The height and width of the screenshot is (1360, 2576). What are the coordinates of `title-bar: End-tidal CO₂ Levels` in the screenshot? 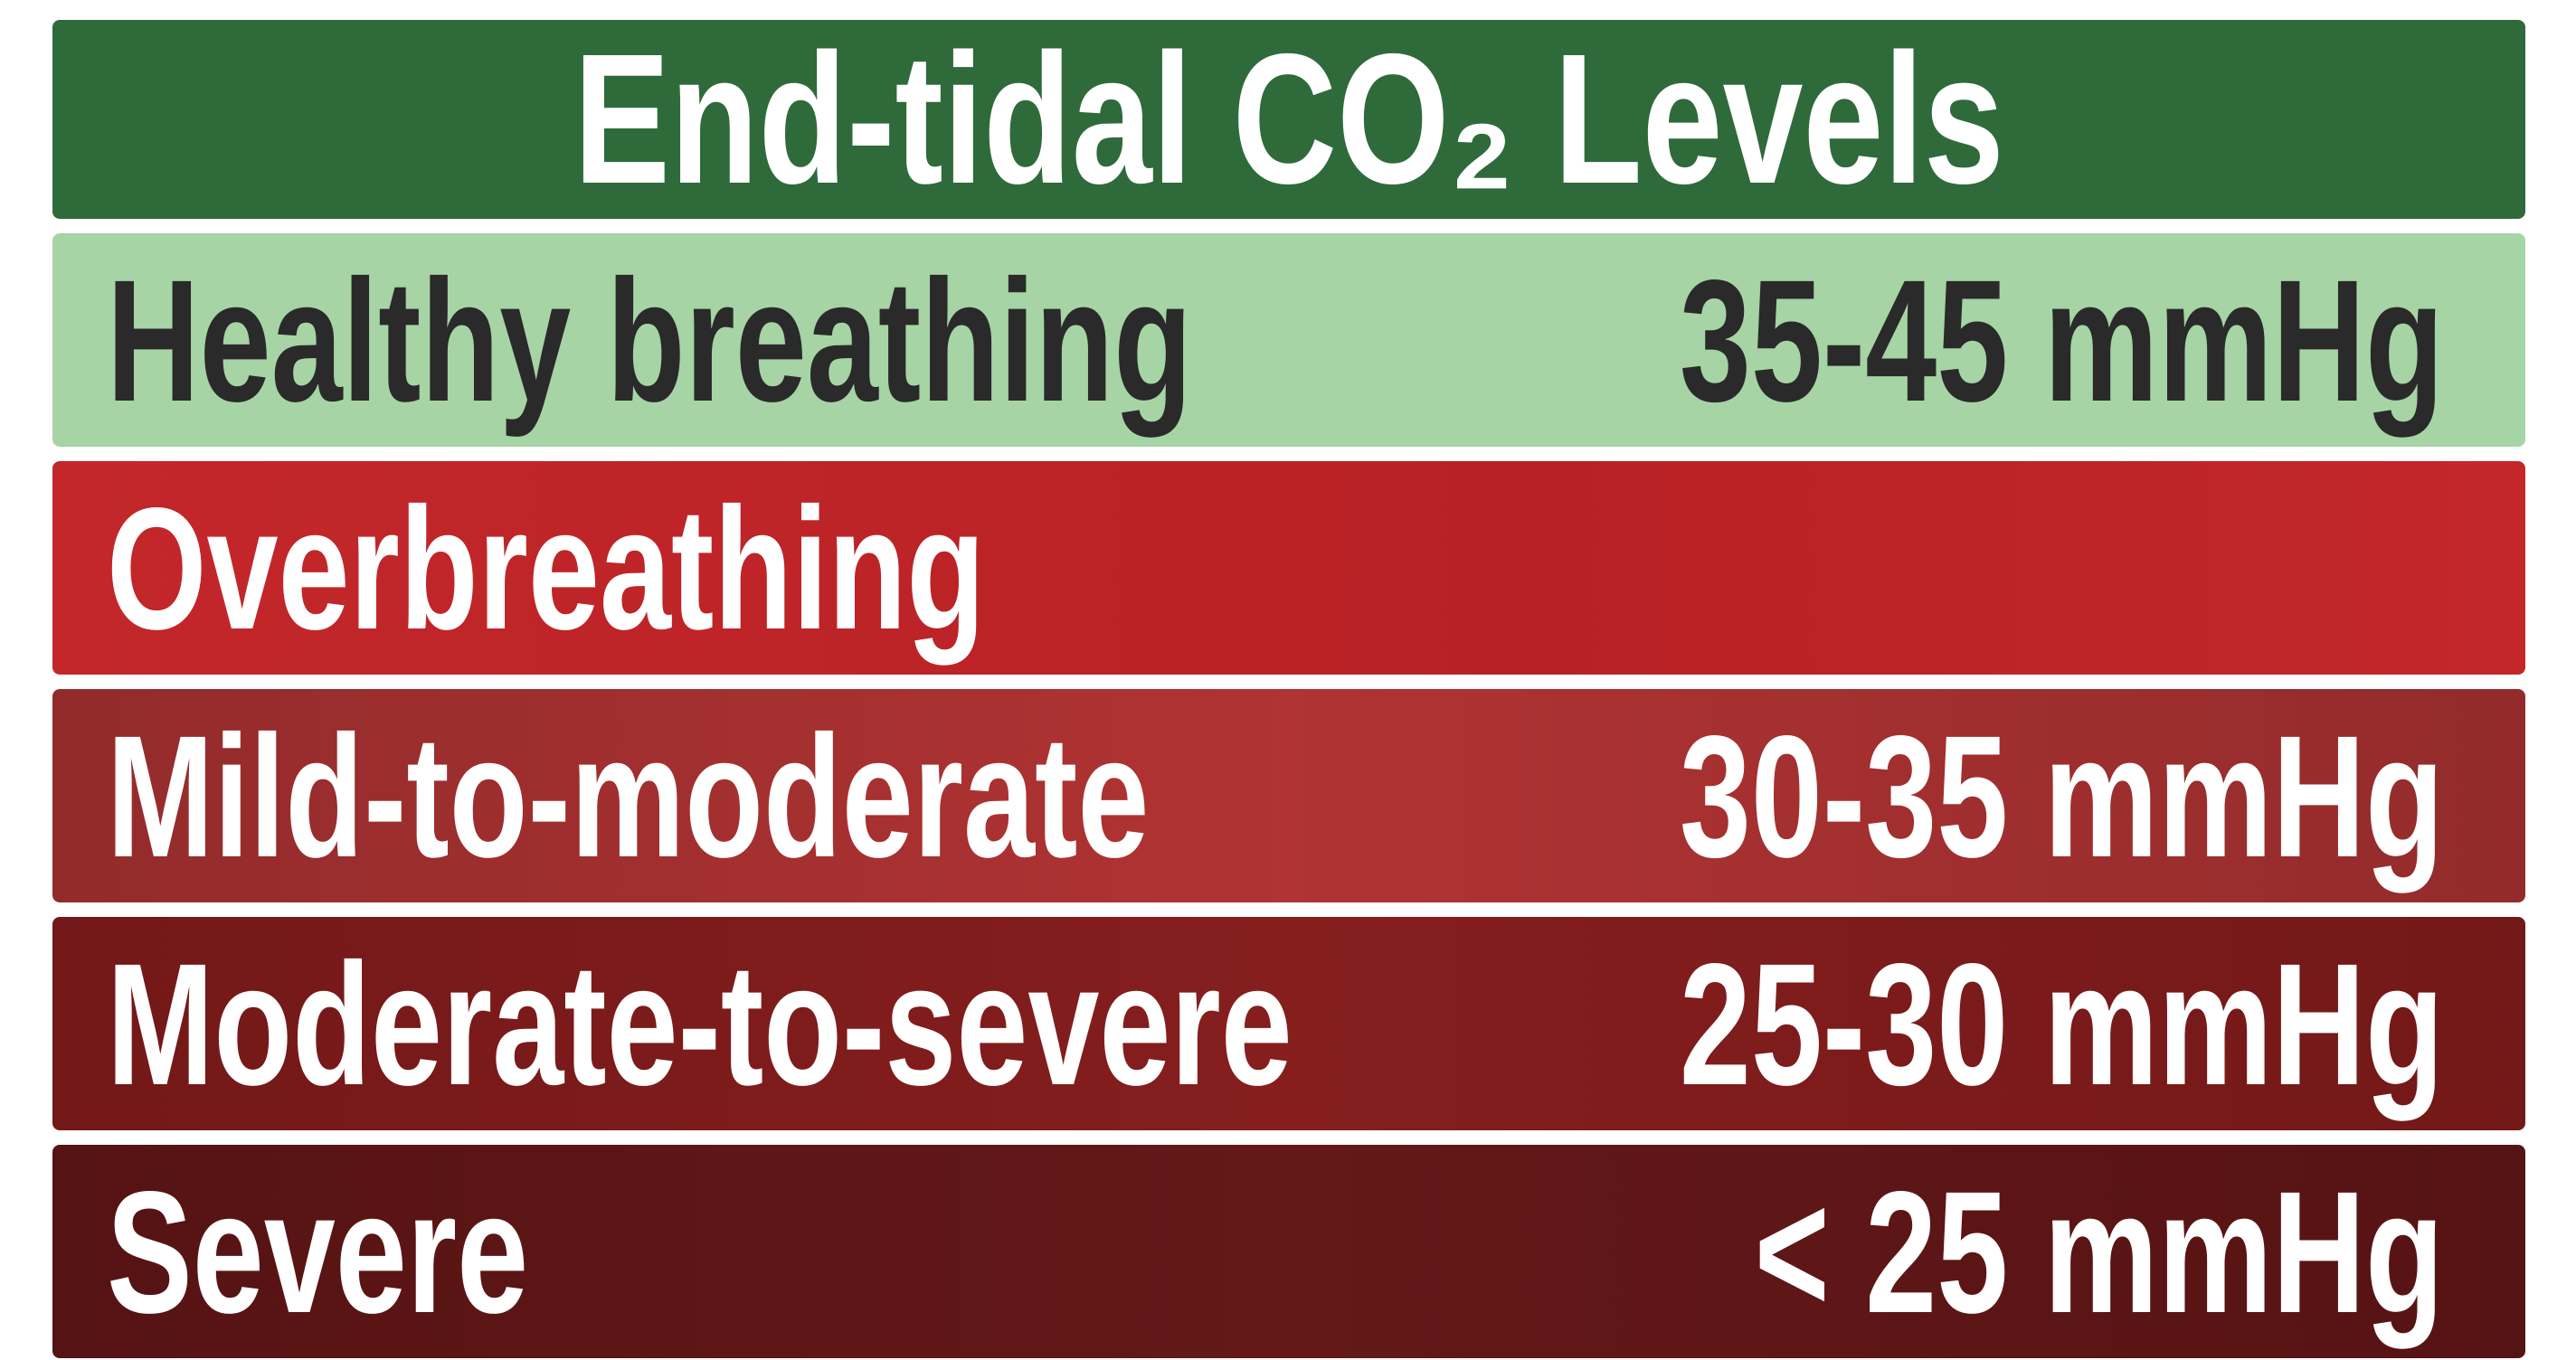 It's located at (1289, 119).